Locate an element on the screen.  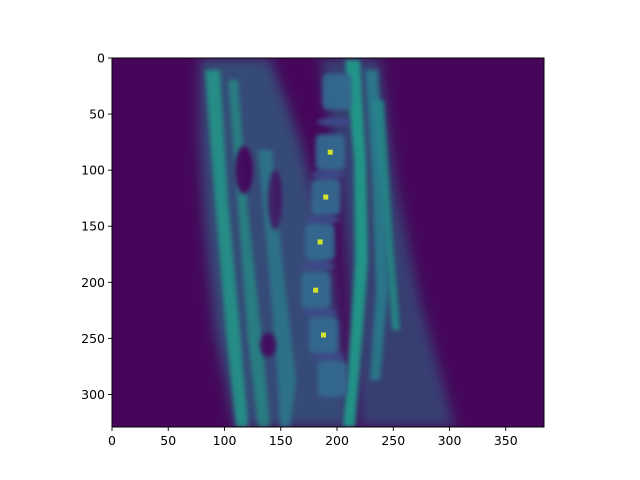
x-tick-label: 300 is located at coordinates (450, 440).